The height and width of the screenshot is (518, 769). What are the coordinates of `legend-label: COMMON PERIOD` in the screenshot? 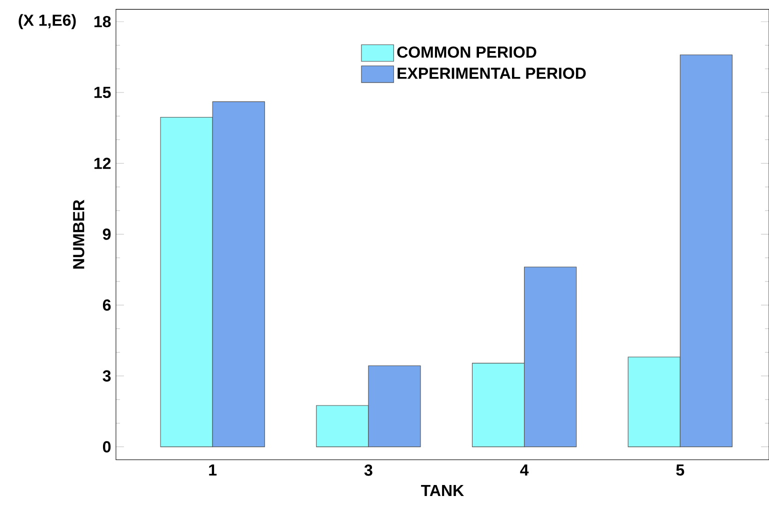 It's located at (466, 52).